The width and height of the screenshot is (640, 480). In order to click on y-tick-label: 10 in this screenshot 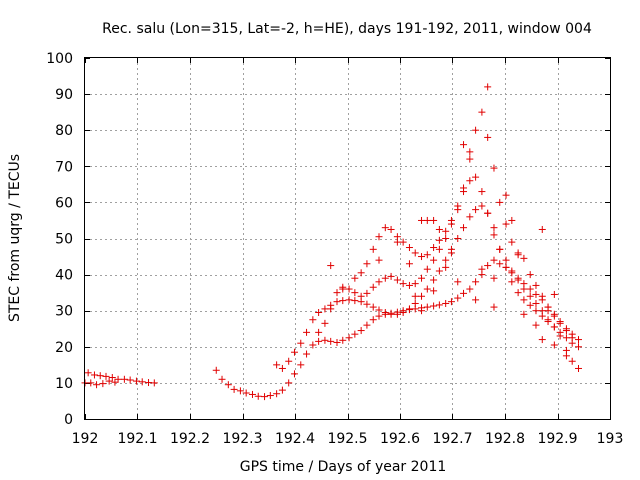, I will do `click(64, 384)`.